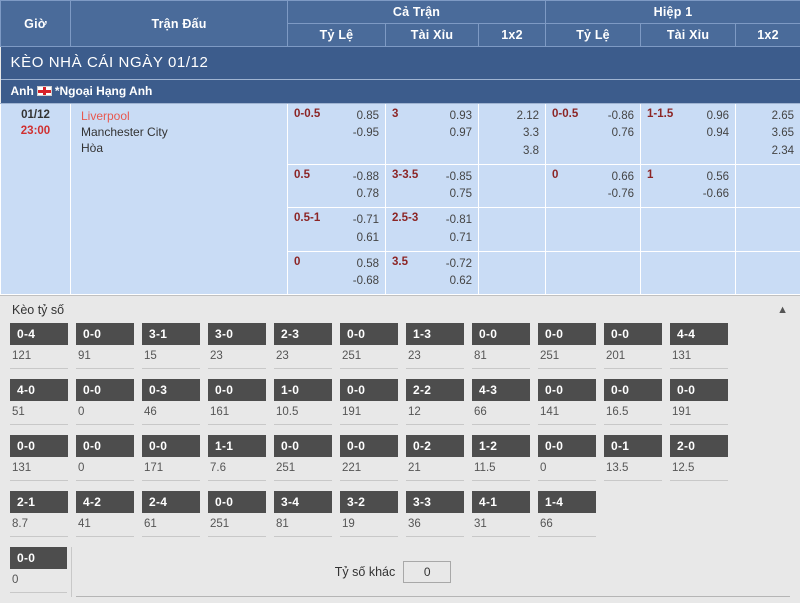 The width and height of the screenshot is (800, 603). What do you see at coordinates (337, 134) in the screenshot?
I see `ft-handicap-cell: 0-0.5 0.85 -0.95` at bounding box center [337, 134].